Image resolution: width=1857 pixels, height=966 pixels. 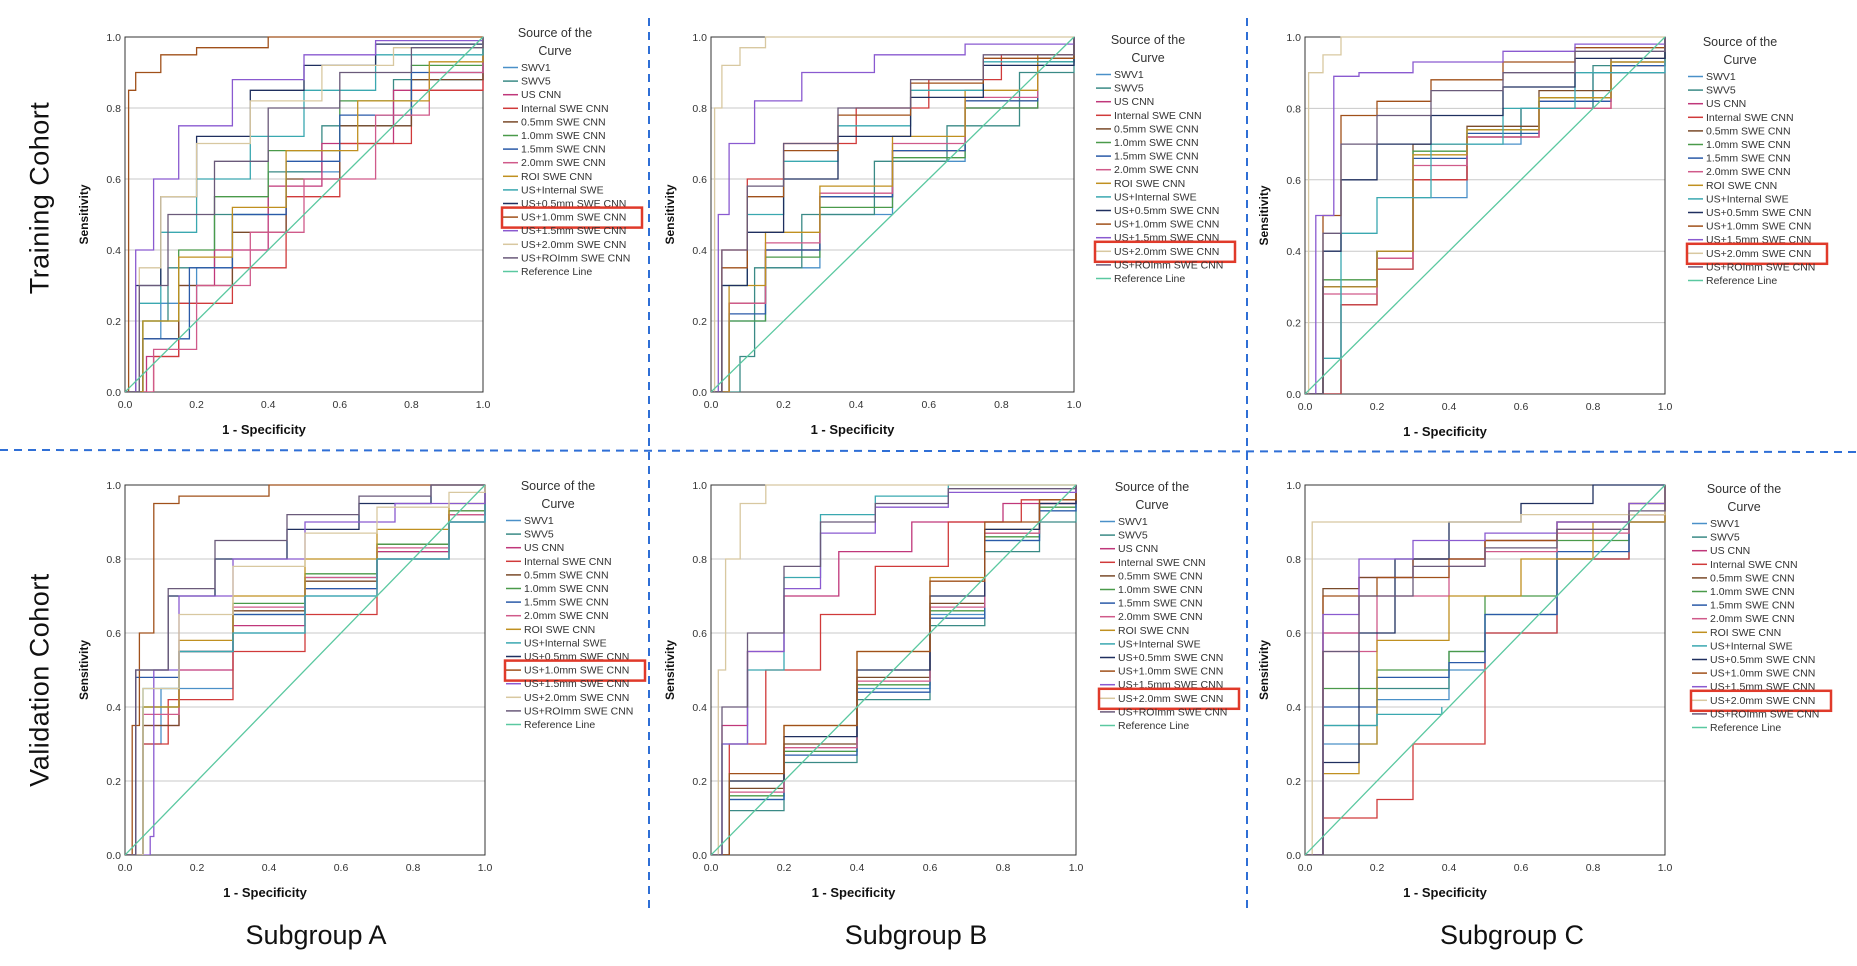 What do you see at coordinates (711, 868) in the screenshot?
I see `x-tick-label: 0.0` at bounding box center [711, 868].